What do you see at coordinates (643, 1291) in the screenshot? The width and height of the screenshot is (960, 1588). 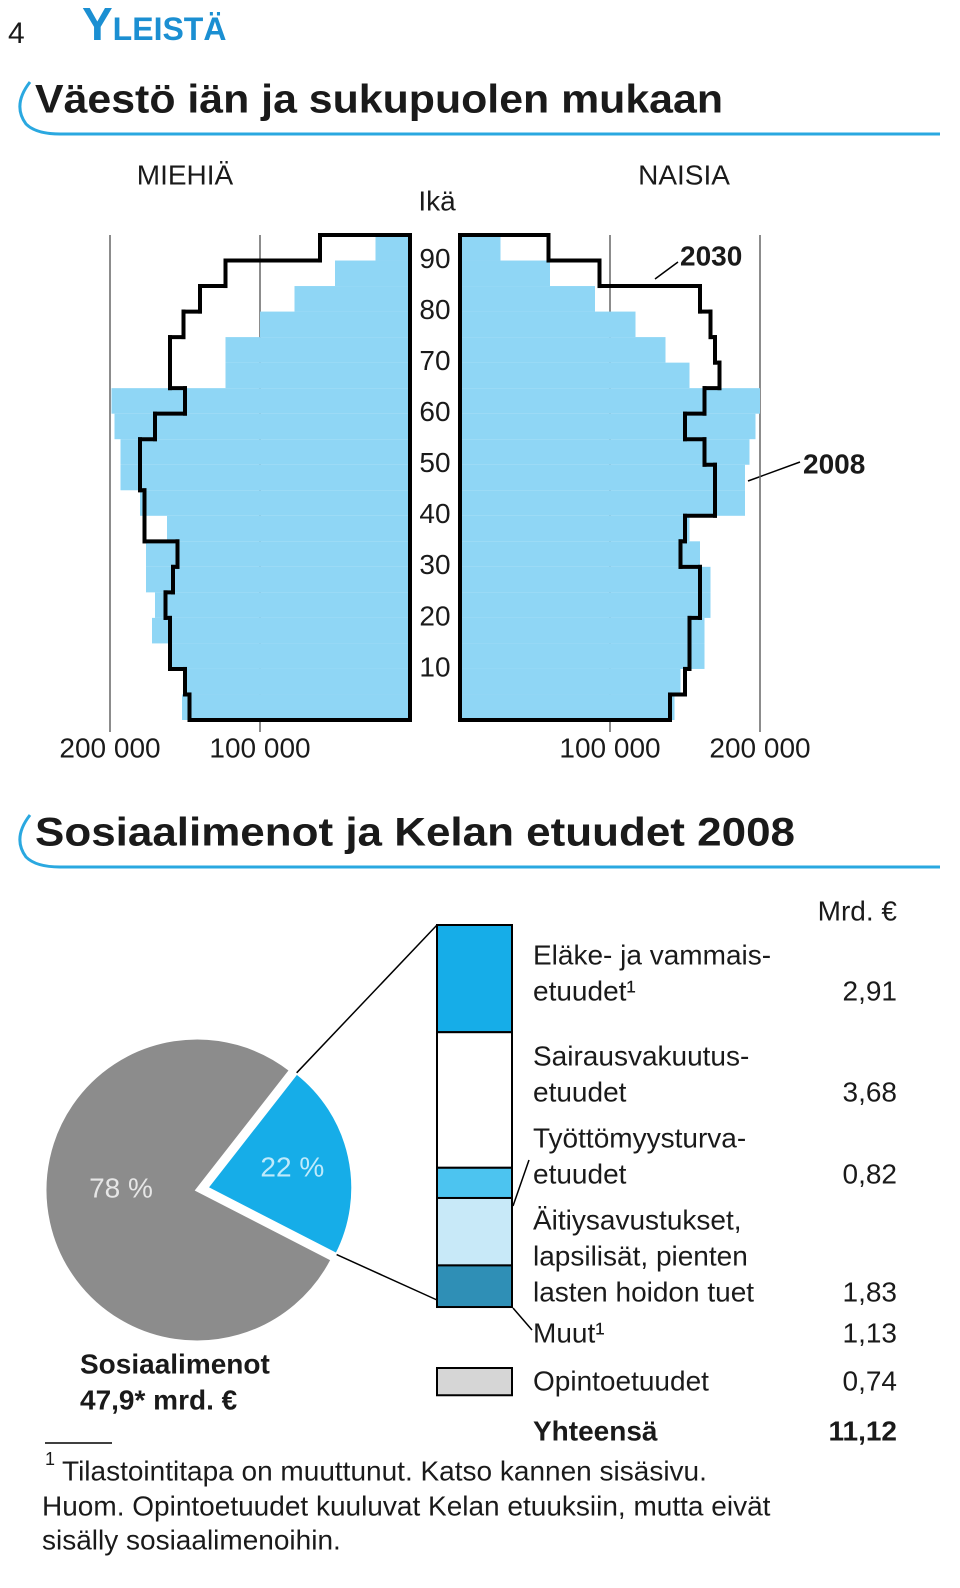 I see `category-label: lasten hoidon tuet` at bounding box center [643, 1291].